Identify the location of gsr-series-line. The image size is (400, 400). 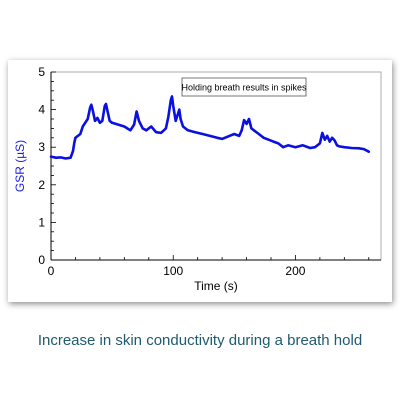
(210, 127).